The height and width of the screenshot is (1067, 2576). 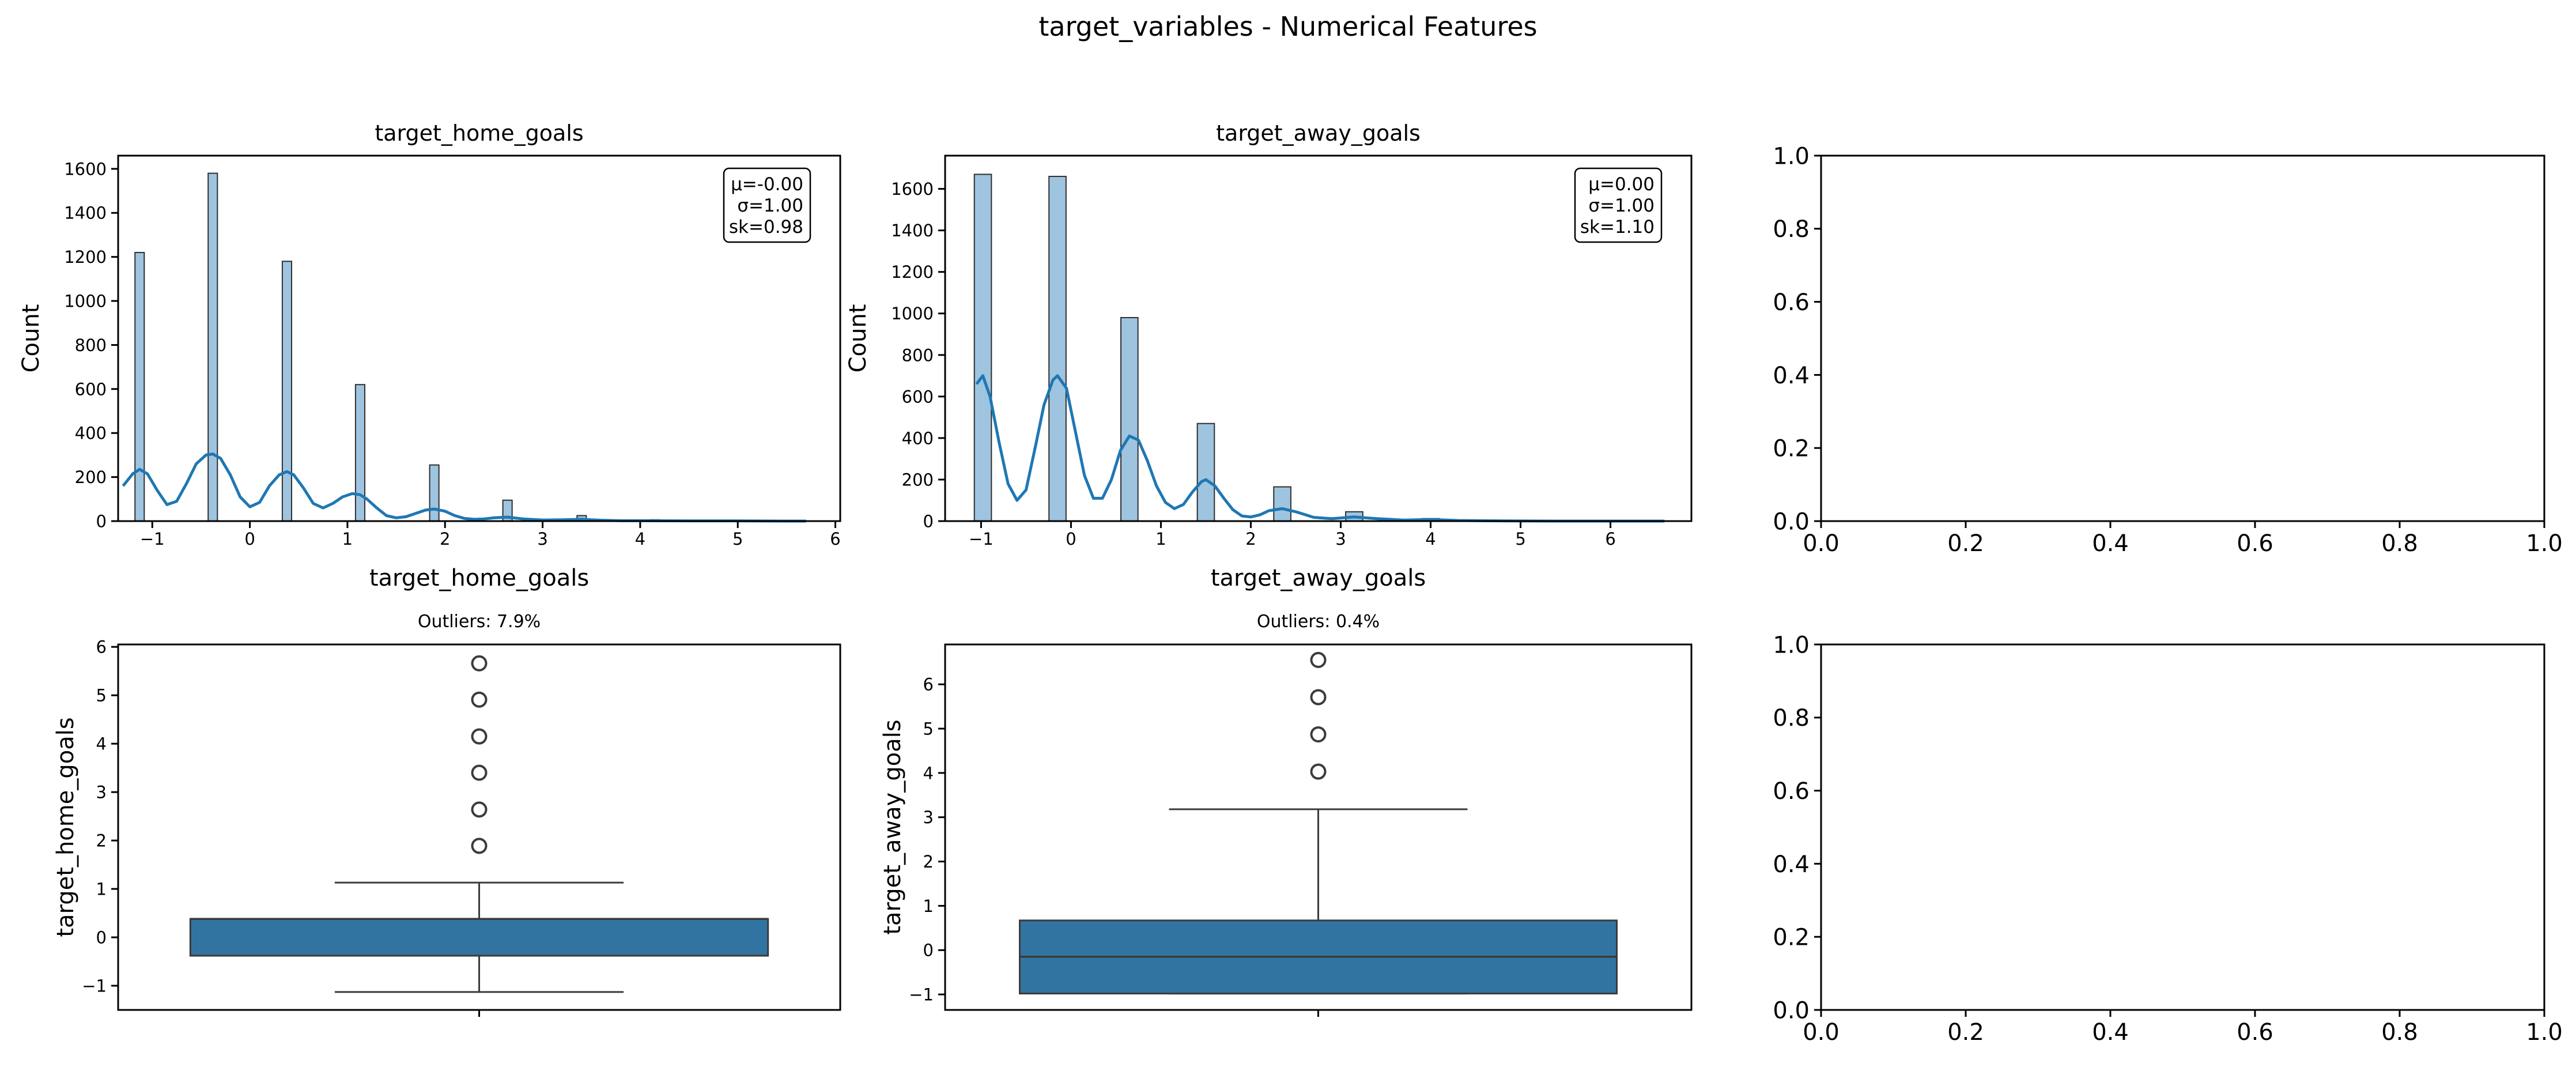 What do you see at coordinates (2545, 1032) in the screenshot?
I see `x-tick-label: 1.0` at bounding box center [2545, 1032].